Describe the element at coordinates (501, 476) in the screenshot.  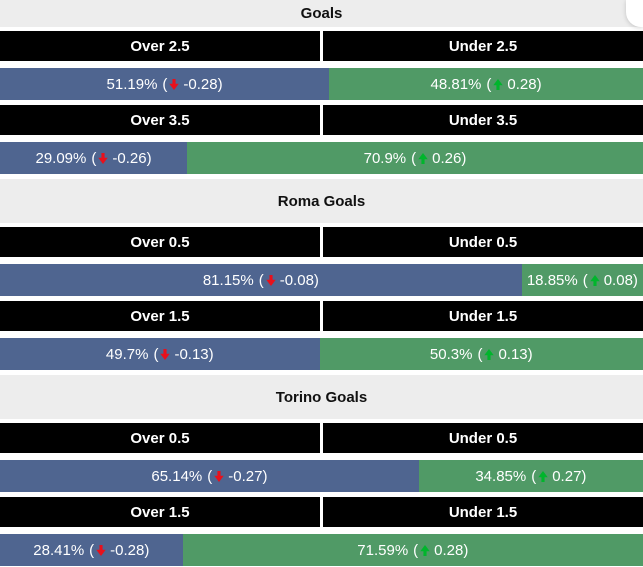
I see `pct-label: 34.85%` at that location.